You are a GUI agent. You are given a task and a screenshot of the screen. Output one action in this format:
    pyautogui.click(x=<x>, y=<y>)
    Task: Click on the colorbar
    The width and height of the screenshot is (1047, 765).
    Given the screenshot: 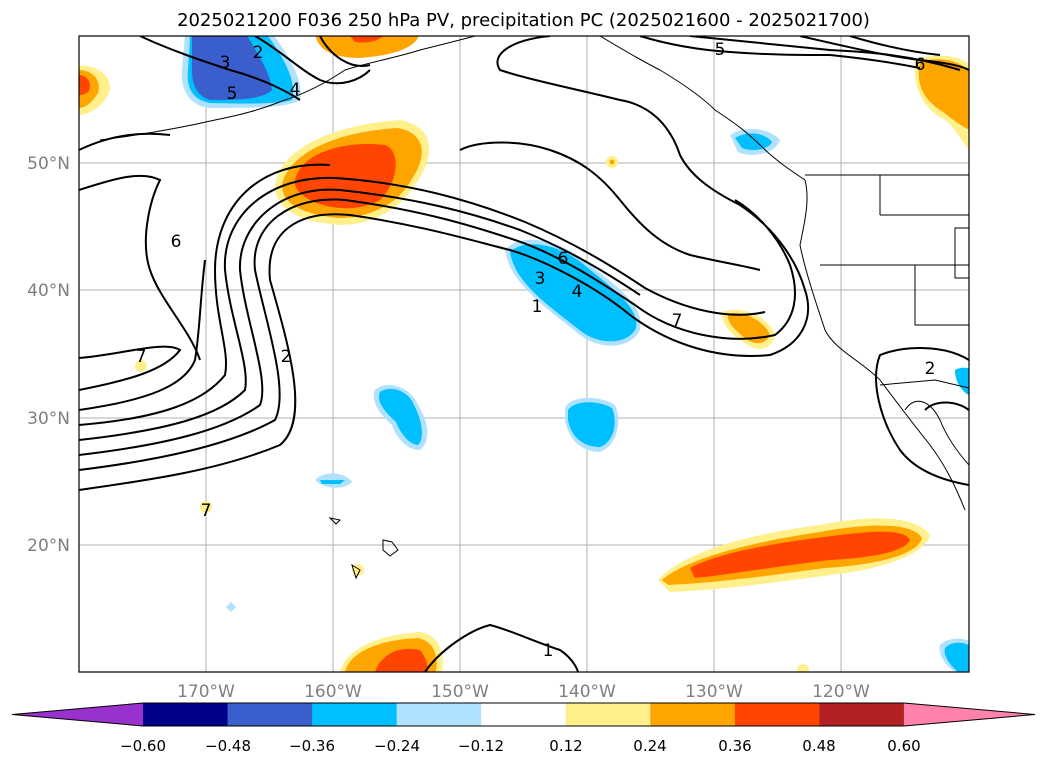 What is the action you would take?
    pyautogui.click(x=523, y=714)
    